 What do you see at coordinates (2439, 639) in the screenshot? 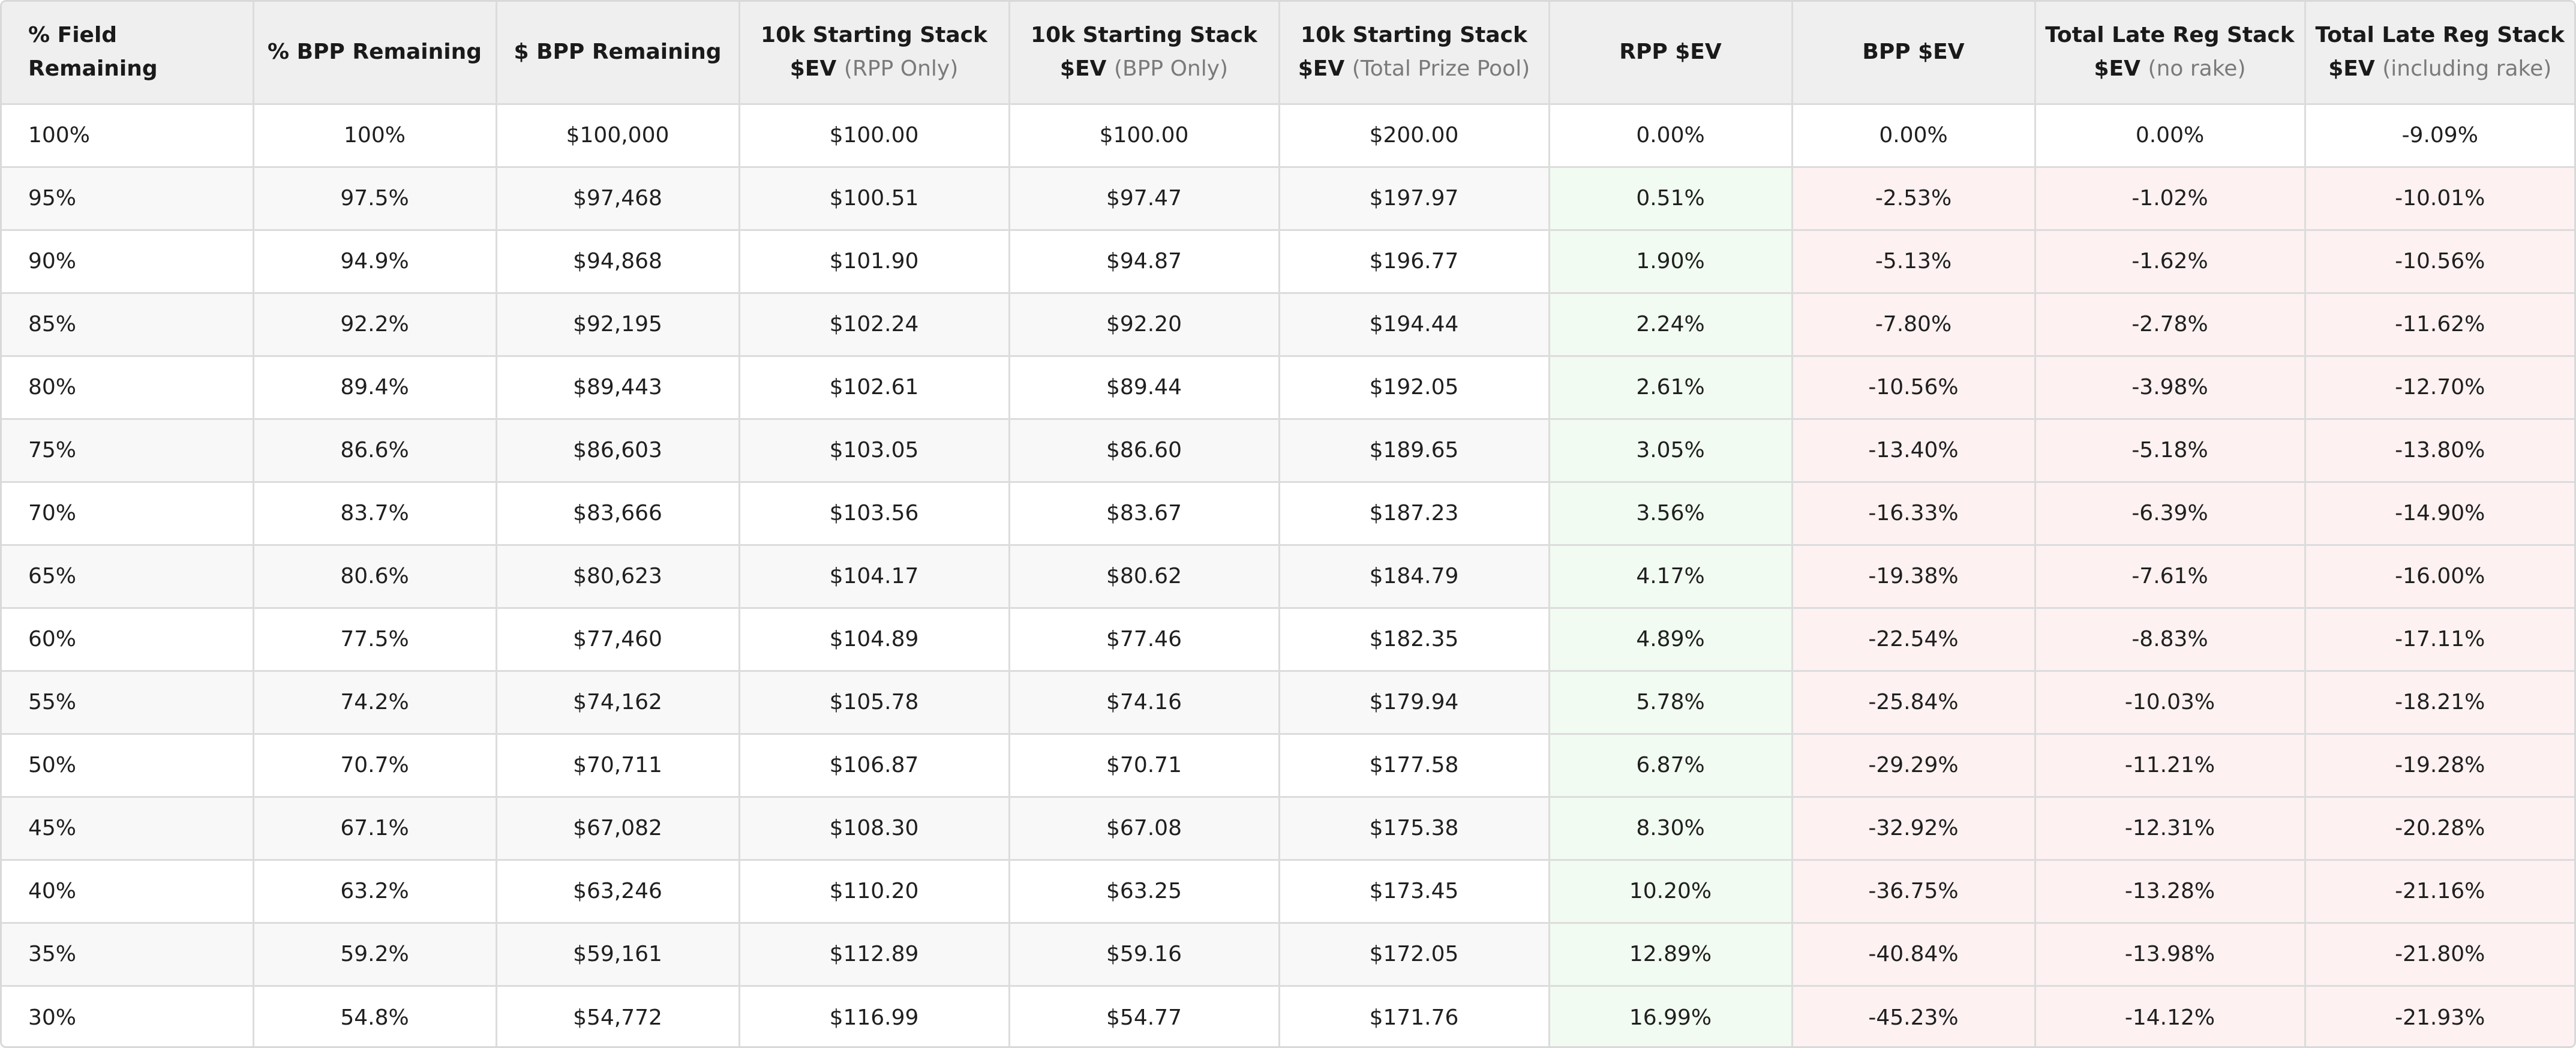
I see `cell-late-reg-with-rake: -17.11%` at bounding box center [2439, 639].